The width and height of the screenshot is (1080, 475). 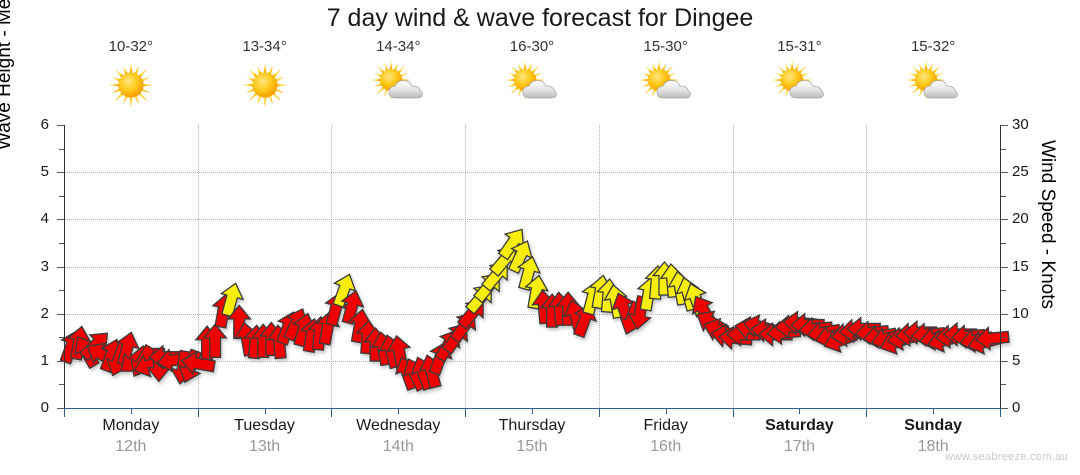 I want to click on temperature-range: 15-31°, so click(x=799, y=46).